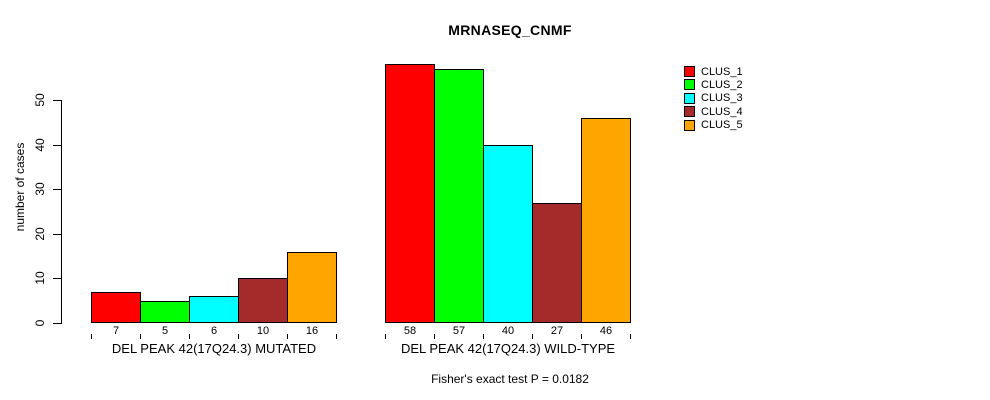 The width and height of the screenshot is (990, 400). I want to click on y-axis-tick-label: 10, so click(40, 278).